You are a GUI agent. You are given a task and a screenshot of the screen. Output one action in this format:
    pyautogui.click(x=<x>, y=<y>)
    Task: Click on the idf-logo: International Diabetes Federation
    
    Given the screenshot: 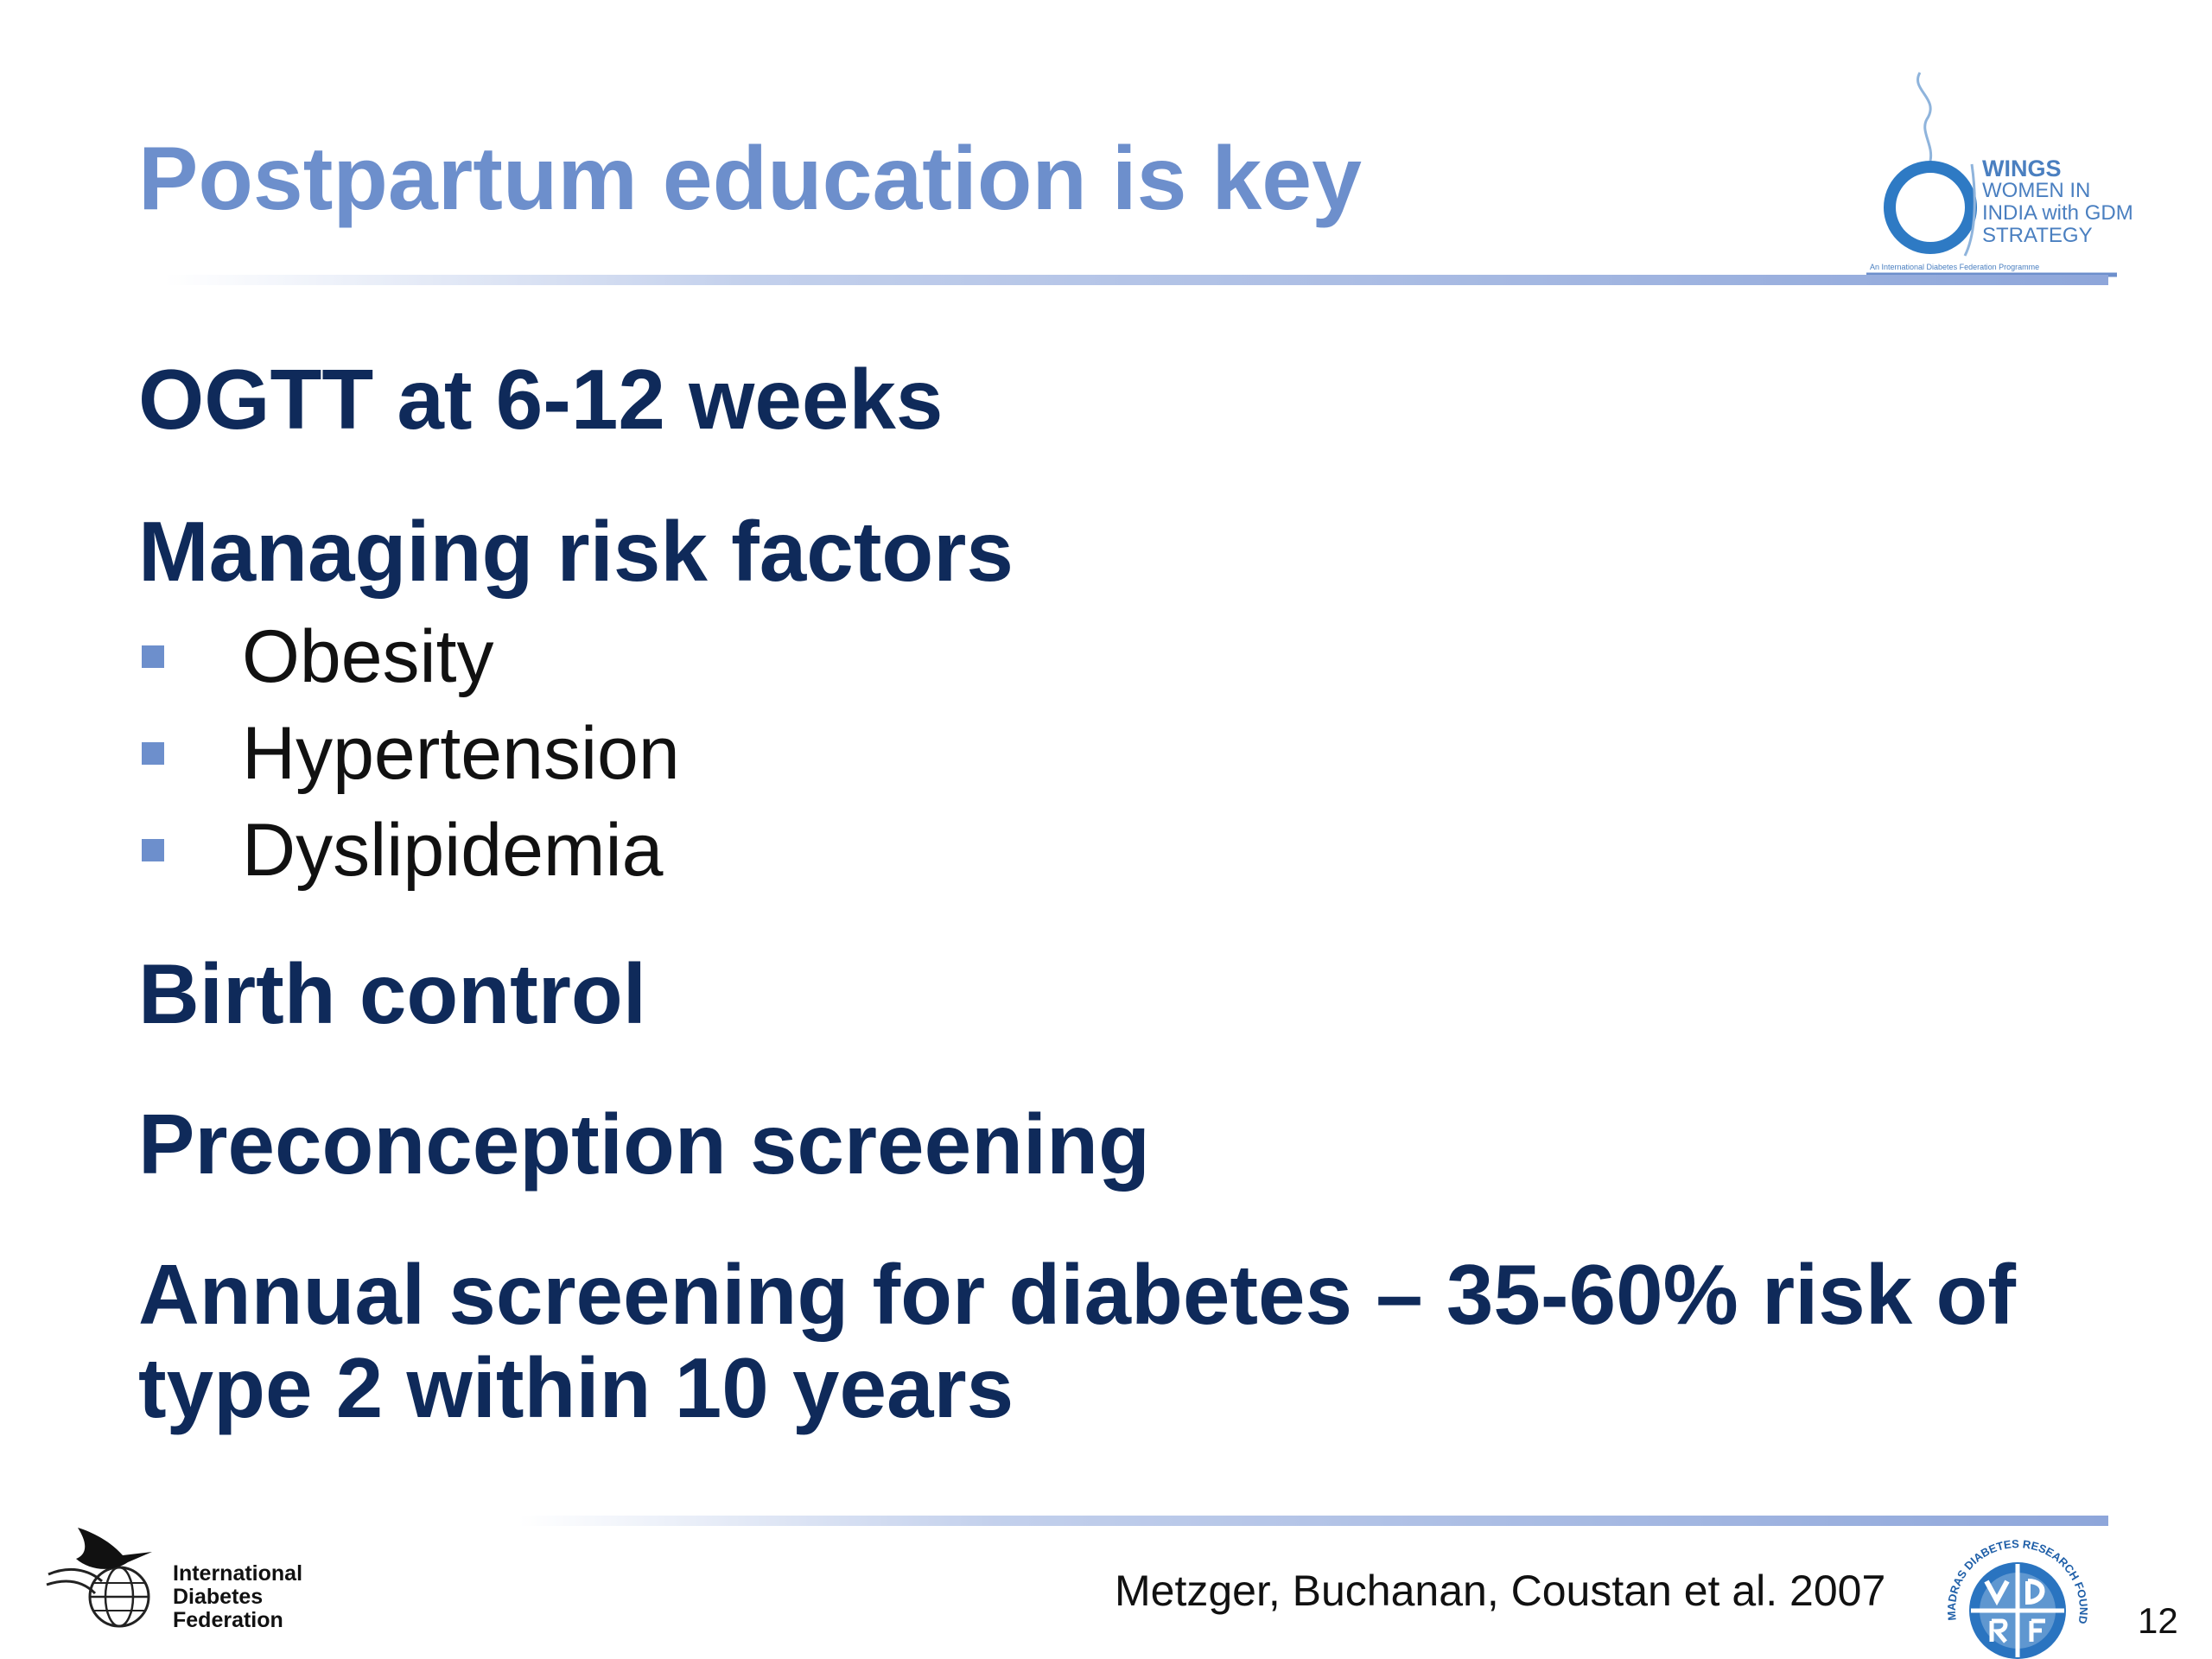 What is the action you would take?
    pyautogui.click(x=181, y=1577)
    